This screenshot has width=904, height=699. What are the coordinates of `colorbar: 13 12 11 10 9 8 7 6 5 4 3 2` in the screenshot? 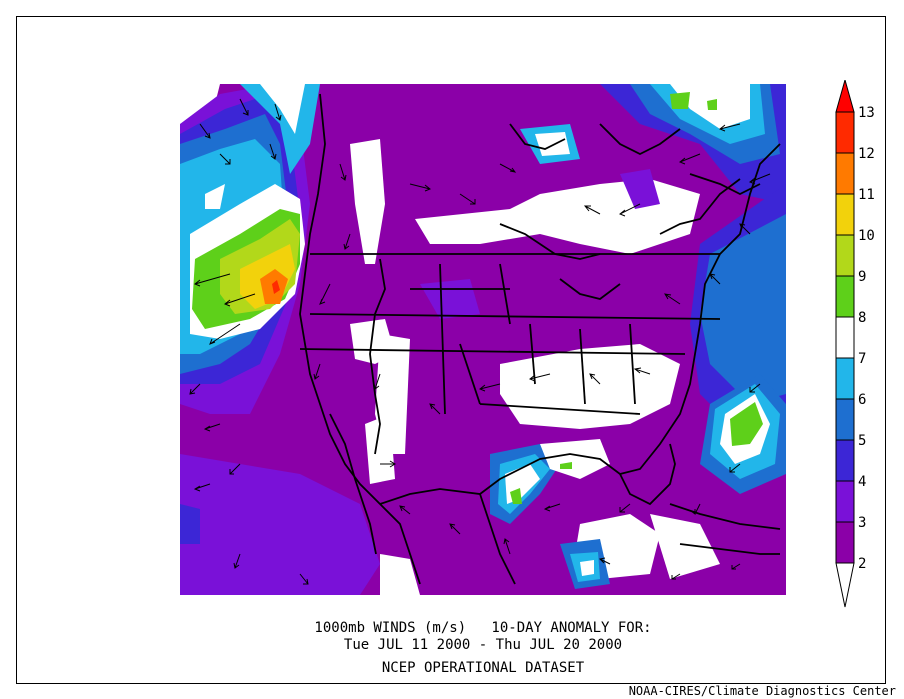 It's located at (861, 349).